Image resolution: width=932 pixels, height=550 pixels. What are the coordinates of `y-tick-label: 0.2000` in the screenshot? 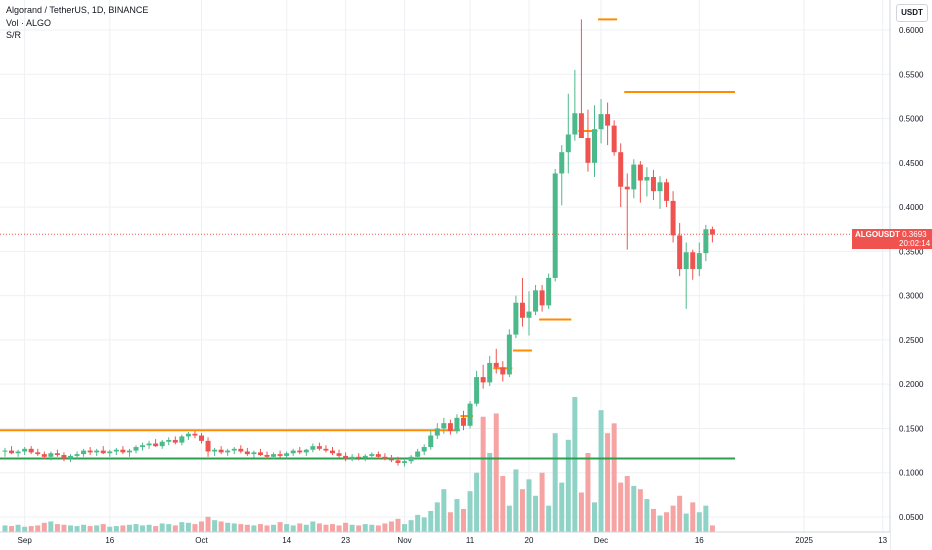 It's located at (911, 384).